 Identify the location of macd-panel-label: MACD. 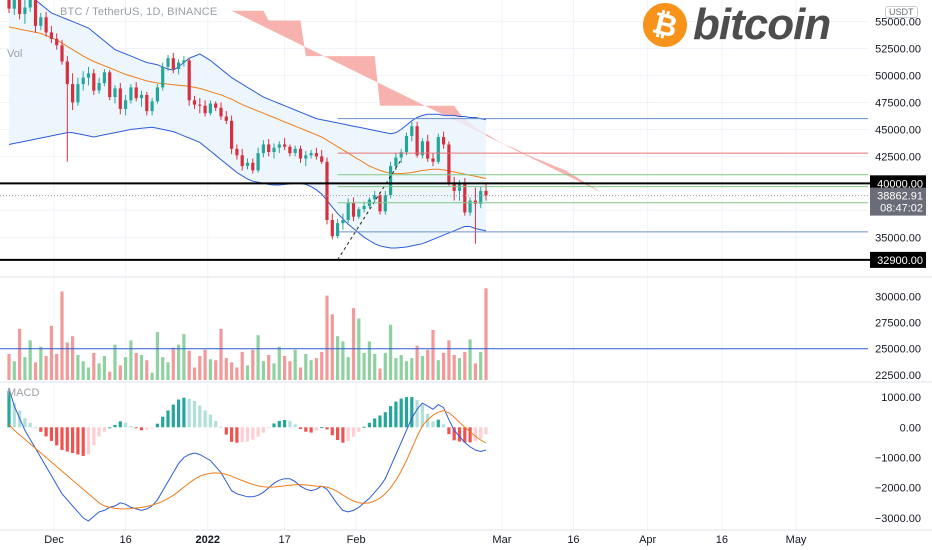
(23, 393).